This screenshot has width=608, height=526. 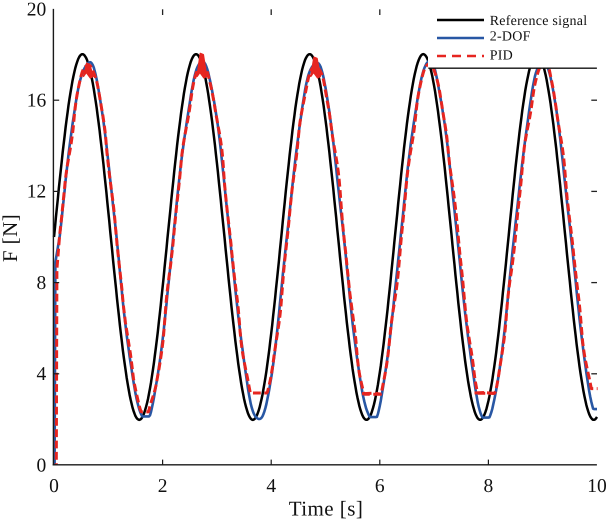 I want to click on svg-text: Reference signal, so click(x=539, y=21).